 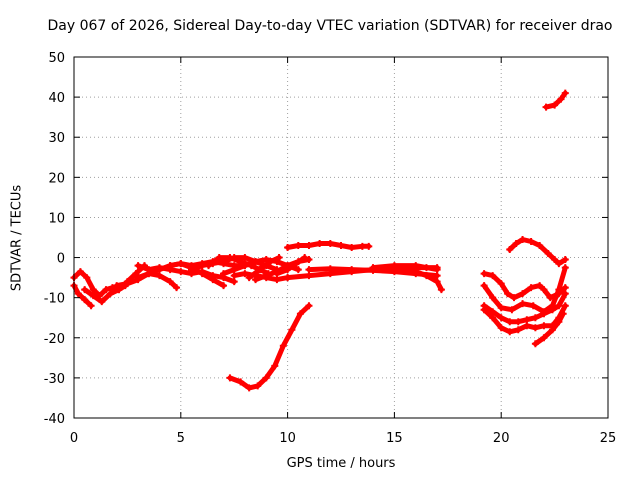 What do you see at coordinates (56, 58) in the screenshot?
I see `y-tick-label: 50` at bounding box center [56, 58].